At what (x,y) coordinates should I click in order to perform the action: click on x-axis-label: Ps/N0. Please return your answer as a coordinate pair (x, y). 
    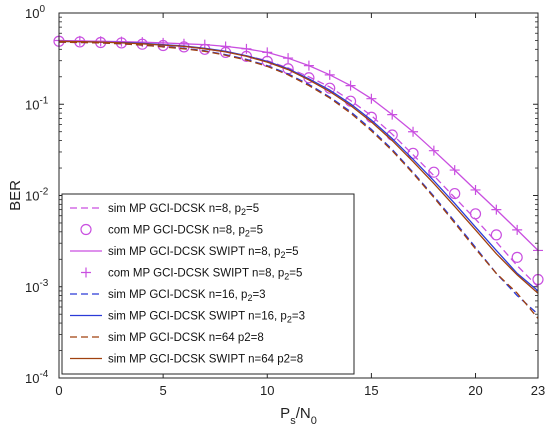
    Looking at the image, I should click on (298, 416).